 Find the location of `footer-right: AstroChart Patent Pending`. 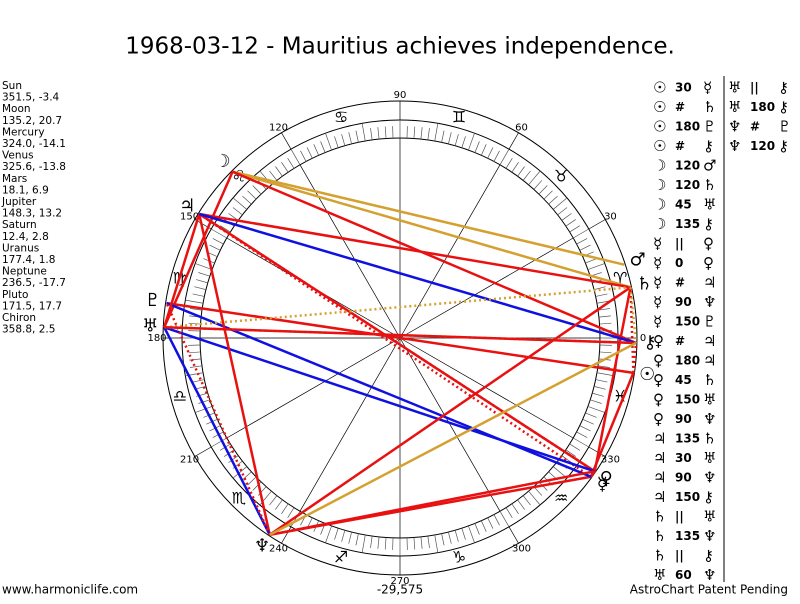

footer-right: AstroChart Patent Pending is located at coordinates (709, 590).